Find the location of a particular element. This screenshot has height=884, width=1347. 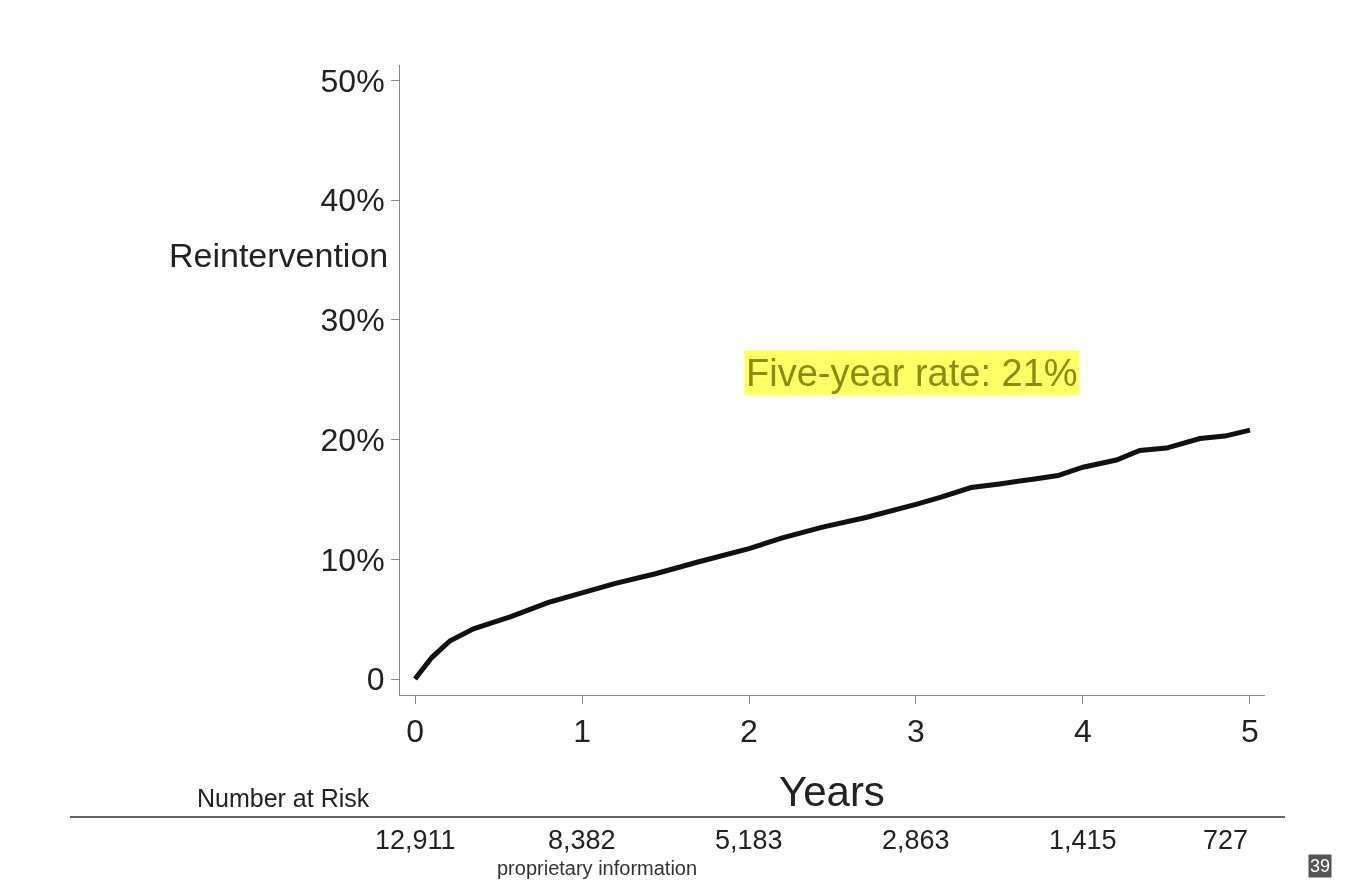

x-tick-label: 4 is located at coordinates (1083, 731).